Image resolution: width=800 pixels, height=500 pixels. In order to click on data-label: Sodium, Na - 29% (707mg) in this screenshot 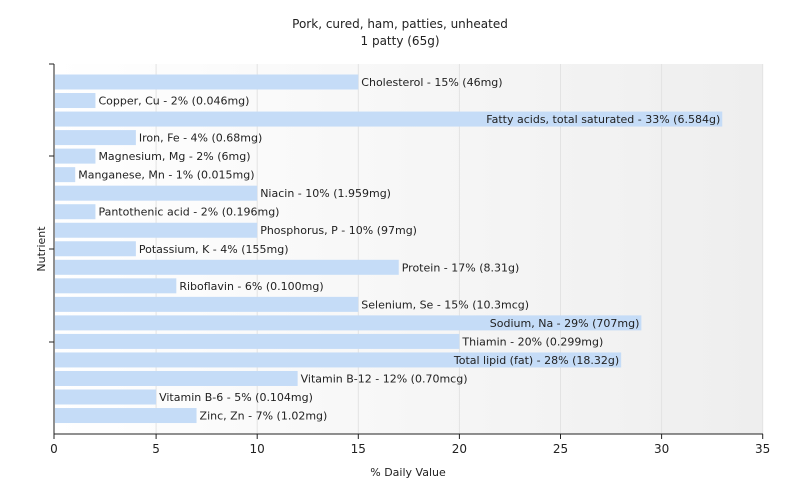, I will do `click(565, 323)`.